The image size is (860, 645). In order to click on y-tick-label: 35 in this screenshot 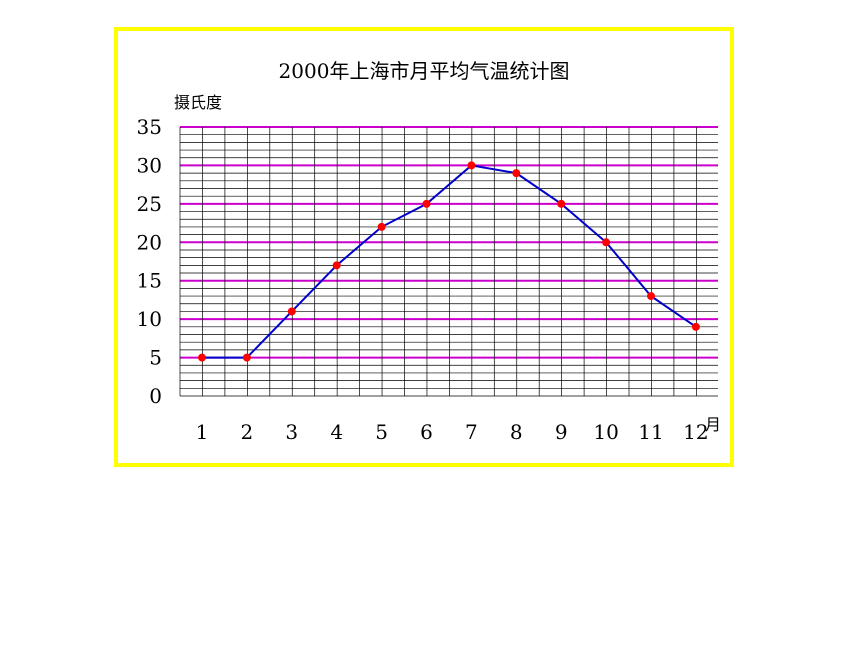, I will do `click(149, 127)`.